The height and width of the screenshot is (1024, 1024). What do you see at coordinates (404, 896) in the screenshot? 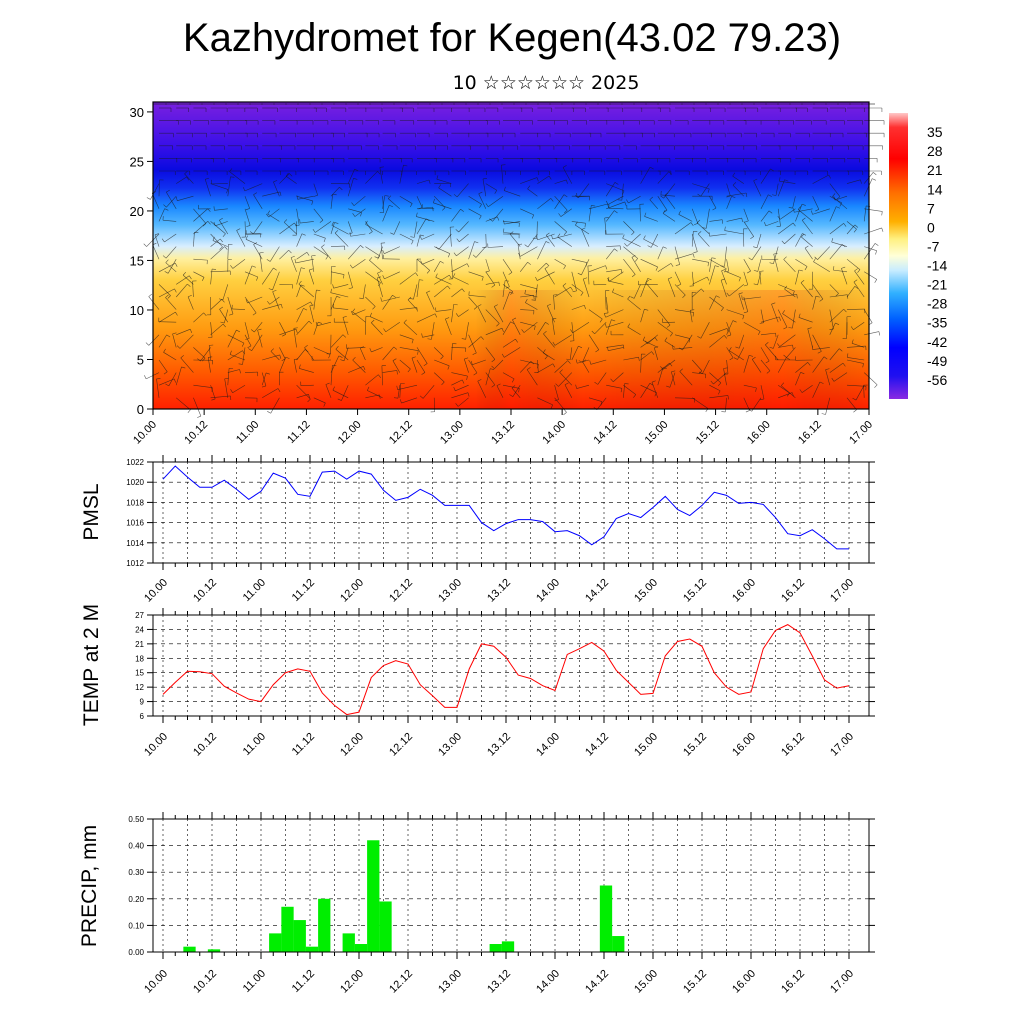
I see `precip-bars` at bounding box center [404, 896].